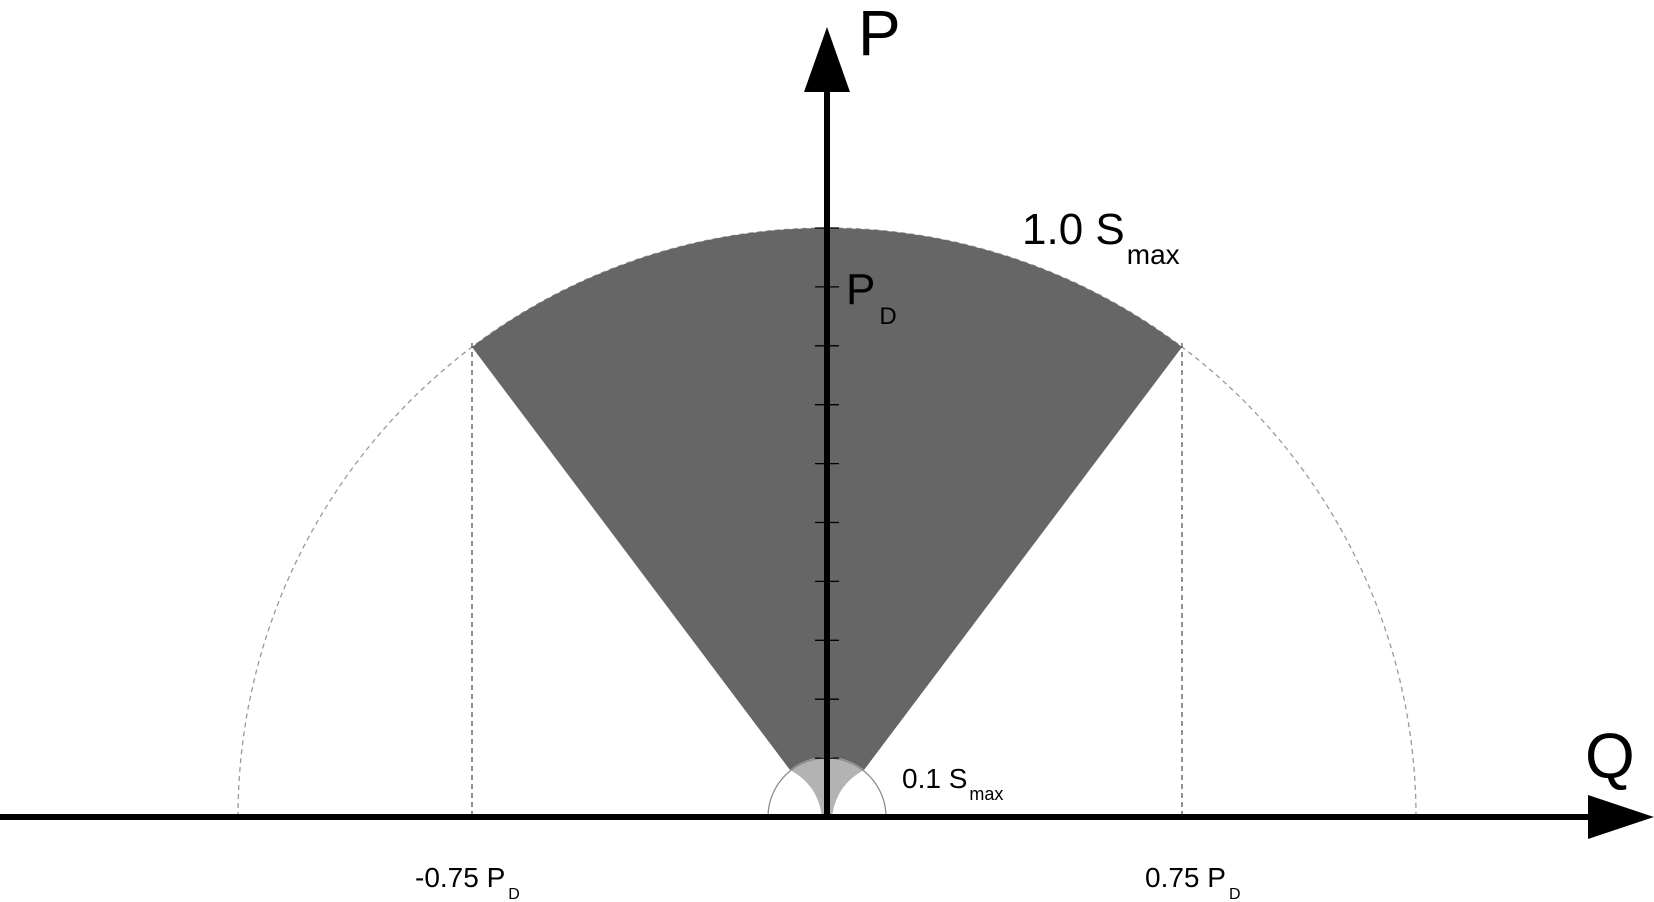 The height and width of the screenshot is (902, 1654). I want to click on p-axis-arrow-icon, so click(827, 59).